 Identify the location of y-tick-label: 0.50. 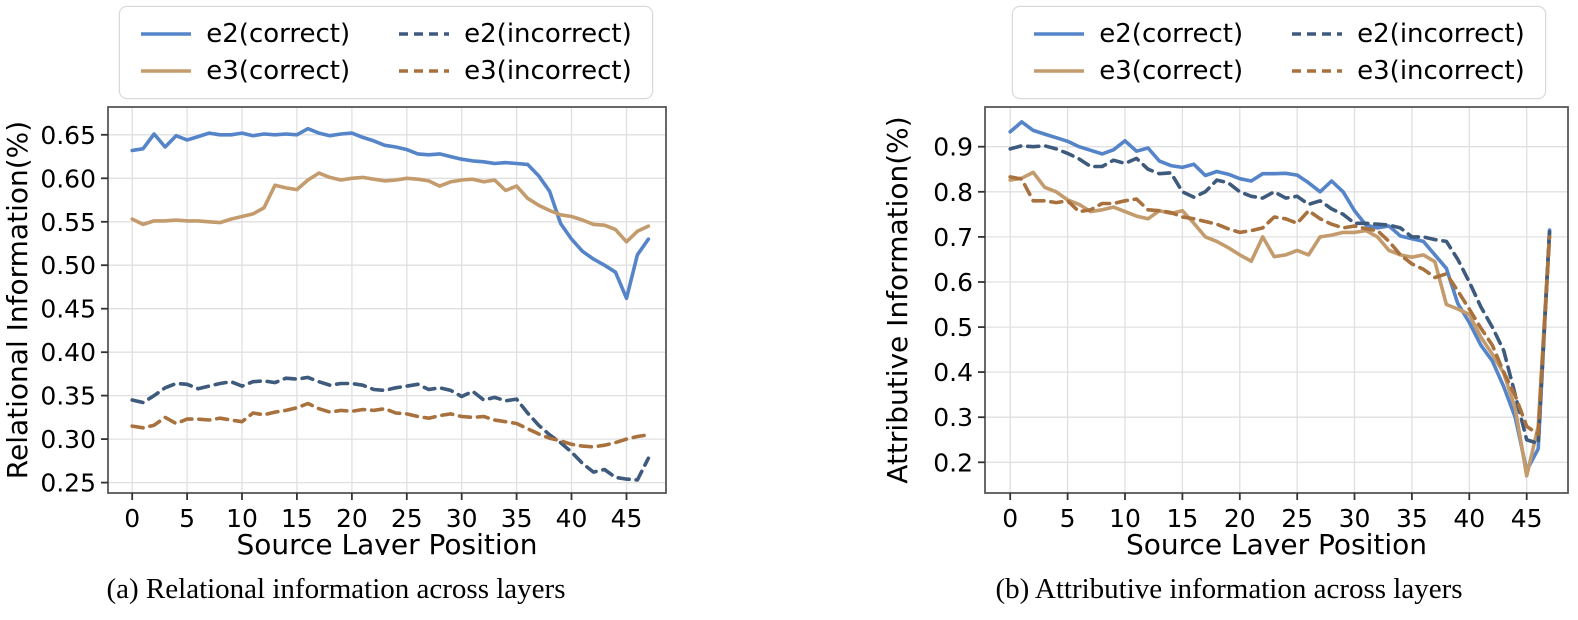
(68, 265).